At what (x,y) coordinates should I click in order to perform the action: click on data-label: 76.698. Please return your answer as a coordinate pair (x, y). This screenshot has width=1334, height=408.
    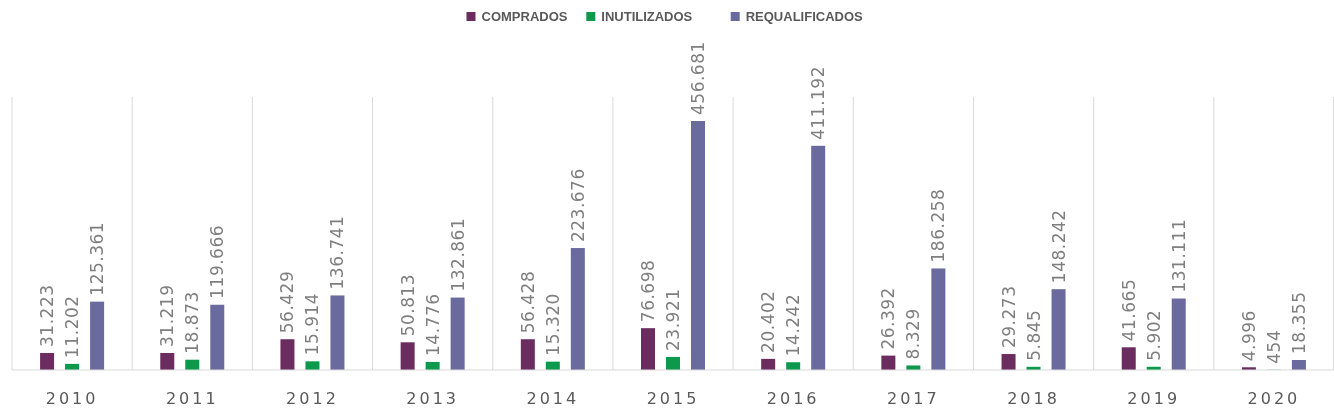
    Looking at the image, I should click on (648, 291).